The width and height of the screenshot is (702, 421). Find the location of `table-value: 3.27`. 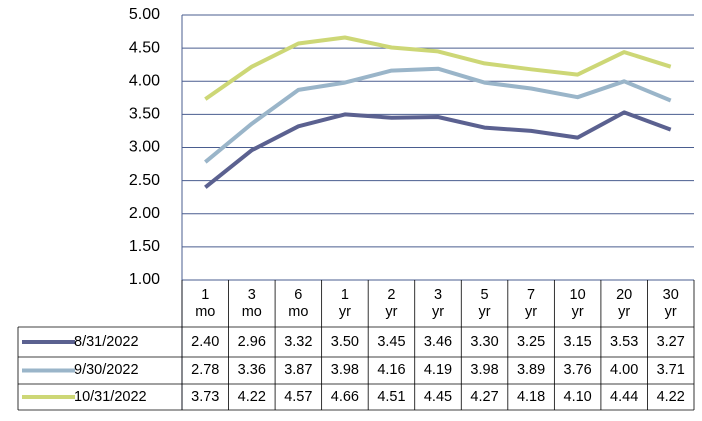

table-value: 3.27 is located at coordinates (670, 342).